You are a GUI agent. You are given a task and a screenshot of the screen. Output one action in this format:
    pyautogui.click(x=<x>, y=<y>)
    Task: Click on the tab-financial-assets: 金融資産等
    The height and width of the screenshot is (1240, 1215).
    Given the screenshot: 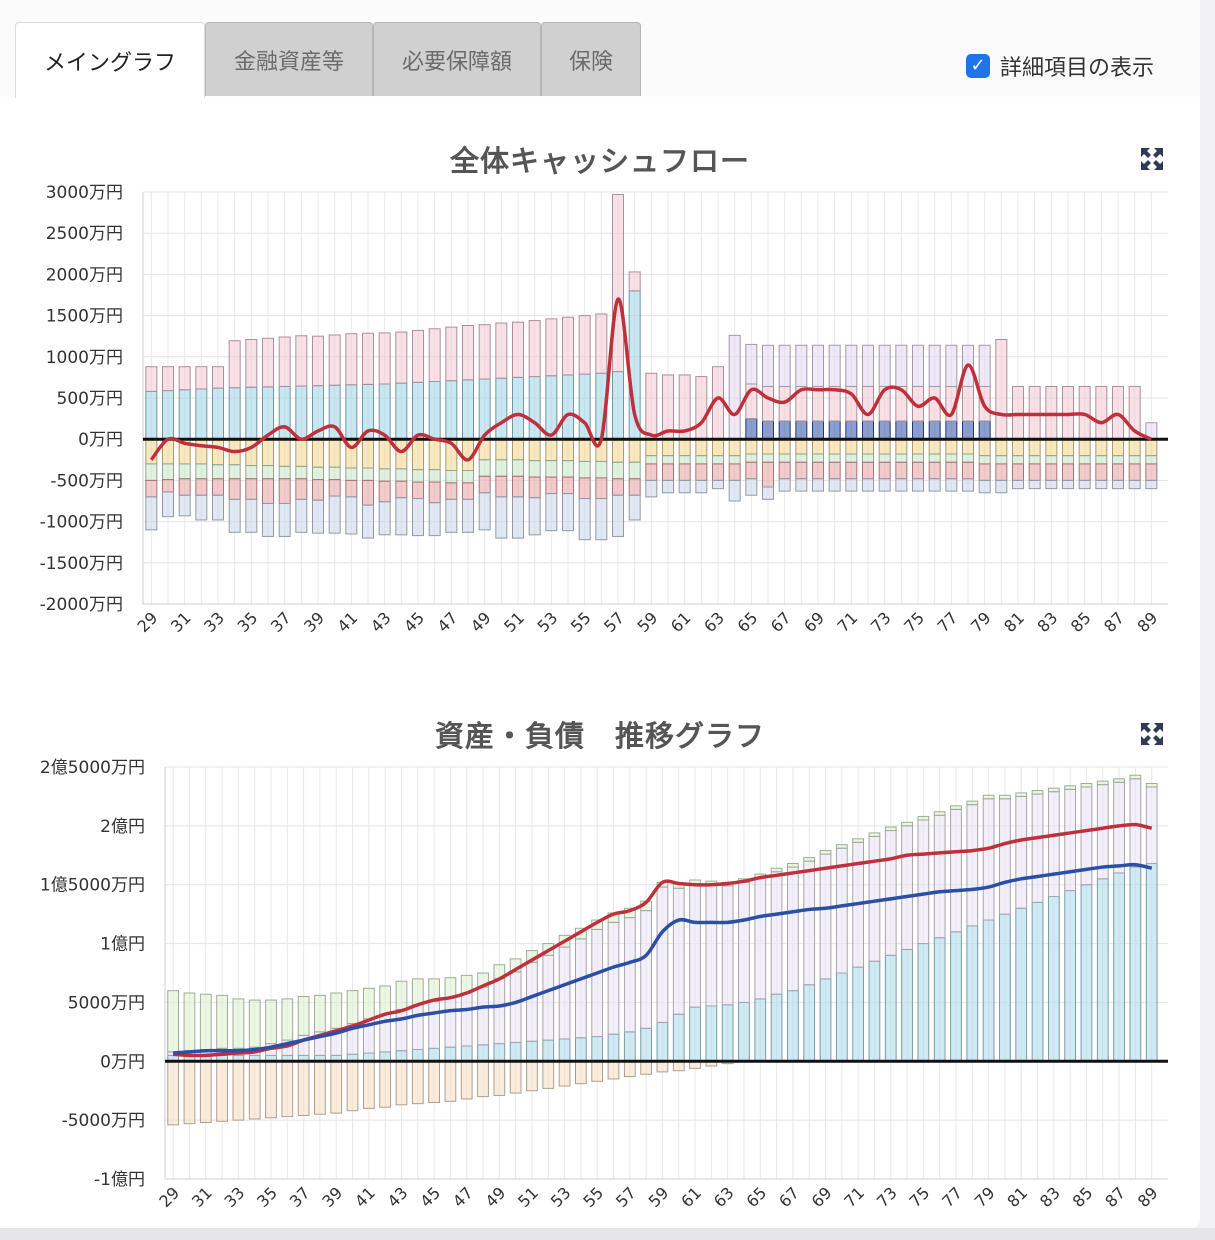 What is the action you would take?
    pyautogui.click(x=289, y=59)
    